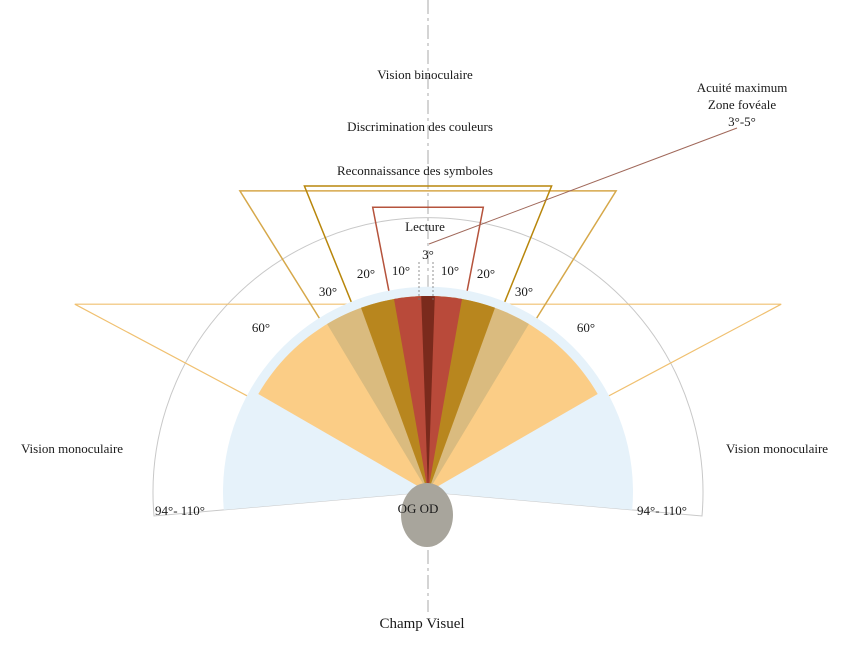  What do you see at coordinates (401, 270) in the screenshot?
I see `angle-left-10: 10°` at bounding box center [401, 270].